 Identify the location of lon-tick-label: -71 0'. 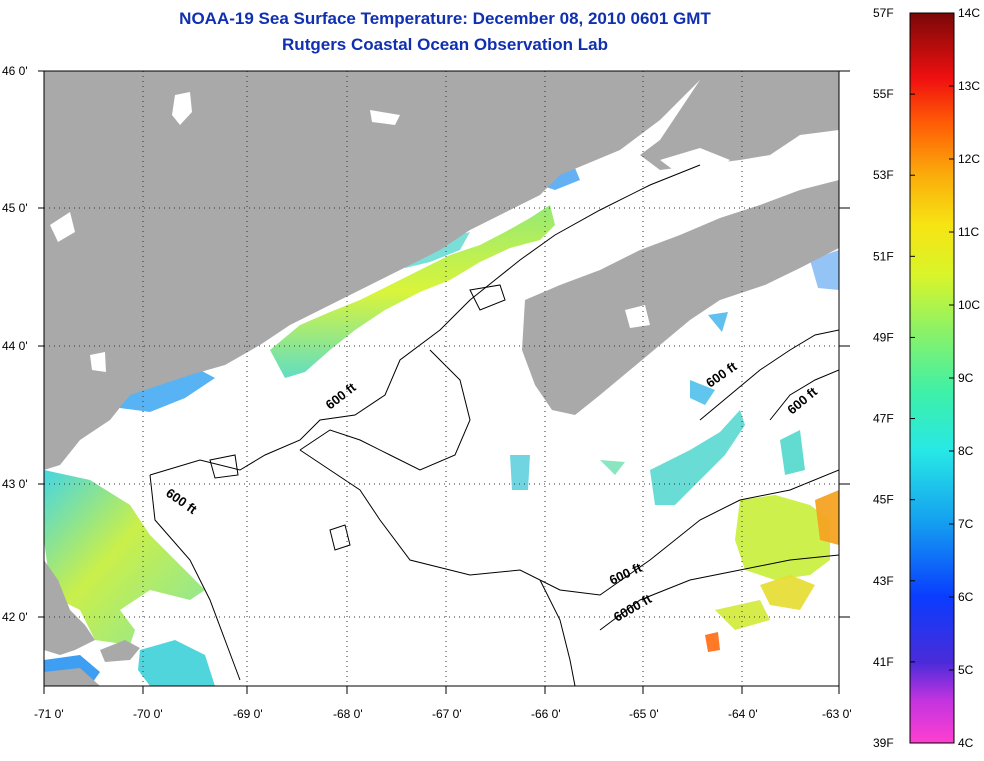
(49, 714).